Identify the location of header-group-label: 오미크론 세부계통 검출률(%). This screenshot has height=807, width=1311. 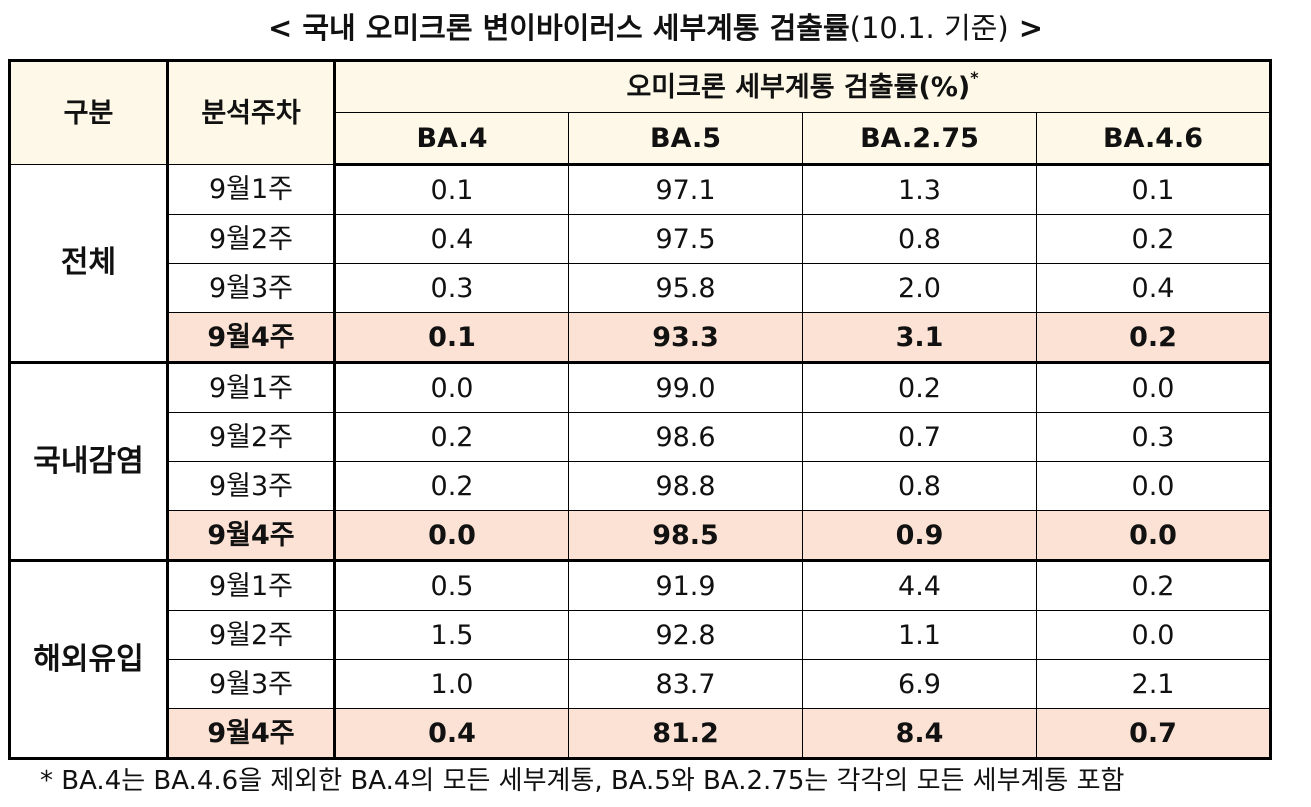
(798, 87).